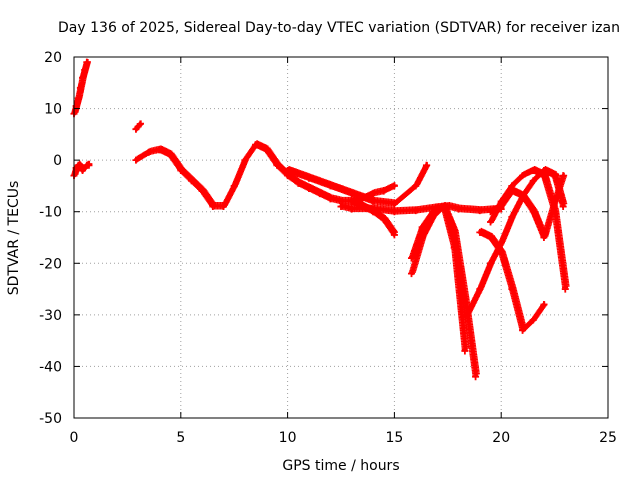  Describe the element at coordinates (53, 110) in the screenshot. I see `y-tick-label: 10` at that location.